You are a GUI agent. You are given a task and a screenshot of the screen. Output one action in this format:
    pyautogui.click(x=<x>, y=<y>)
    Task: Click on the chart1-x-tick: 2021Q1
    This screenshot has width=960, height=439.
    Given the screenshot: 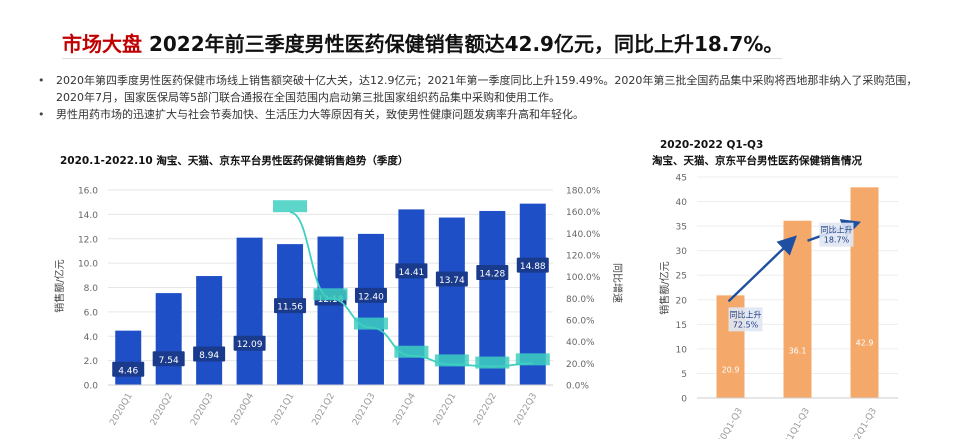 What is the action you would take?
    pyautogui.click(x=283, y=410)
    